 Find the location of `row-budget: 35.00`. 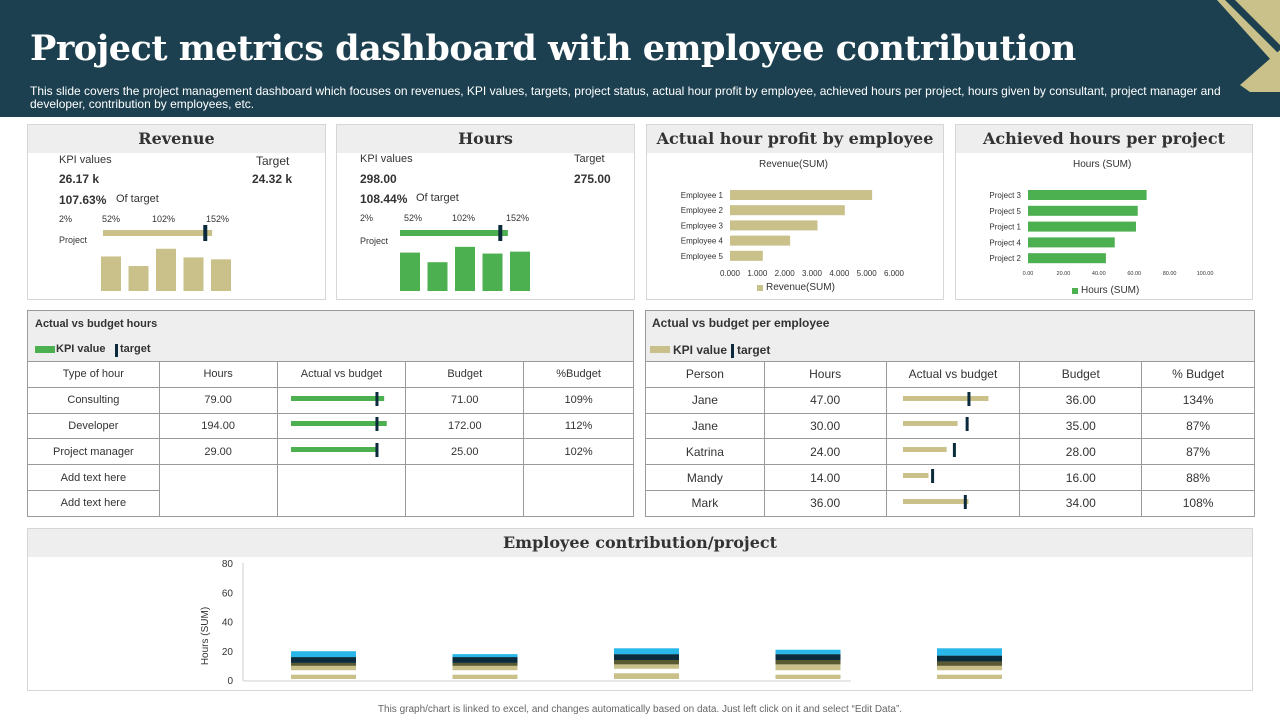

row-budget: 35.00 is located at coordinates (1081, 426).